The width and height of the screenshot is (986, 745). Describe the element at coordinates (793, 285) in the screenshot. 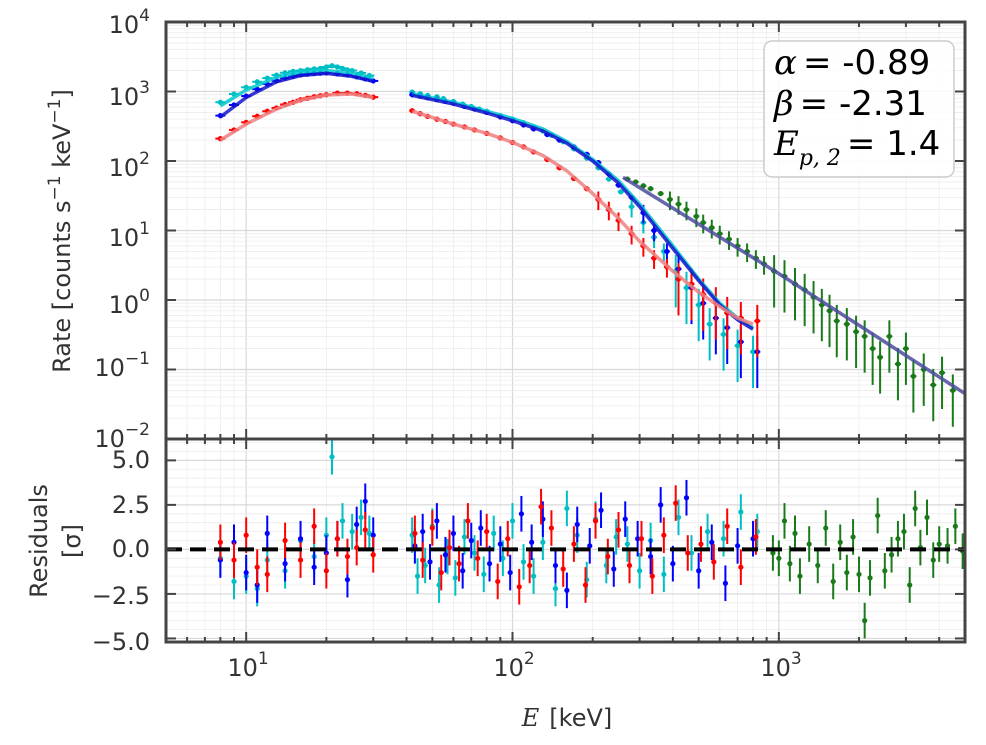

I see `model-bgo` at that location.